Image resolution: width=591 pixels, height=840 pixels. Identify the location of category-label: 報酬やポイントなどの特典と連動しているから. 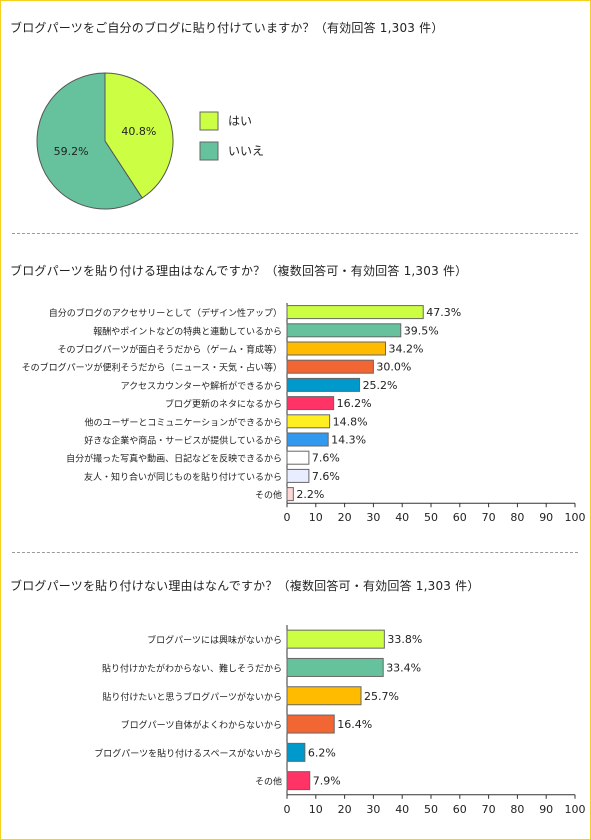
(187, 331).